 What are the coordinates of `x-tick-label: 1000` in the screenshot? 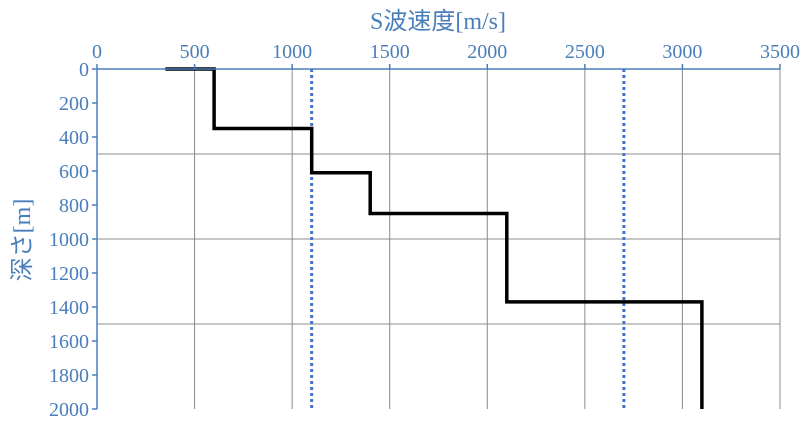 It's located at (292, 52).